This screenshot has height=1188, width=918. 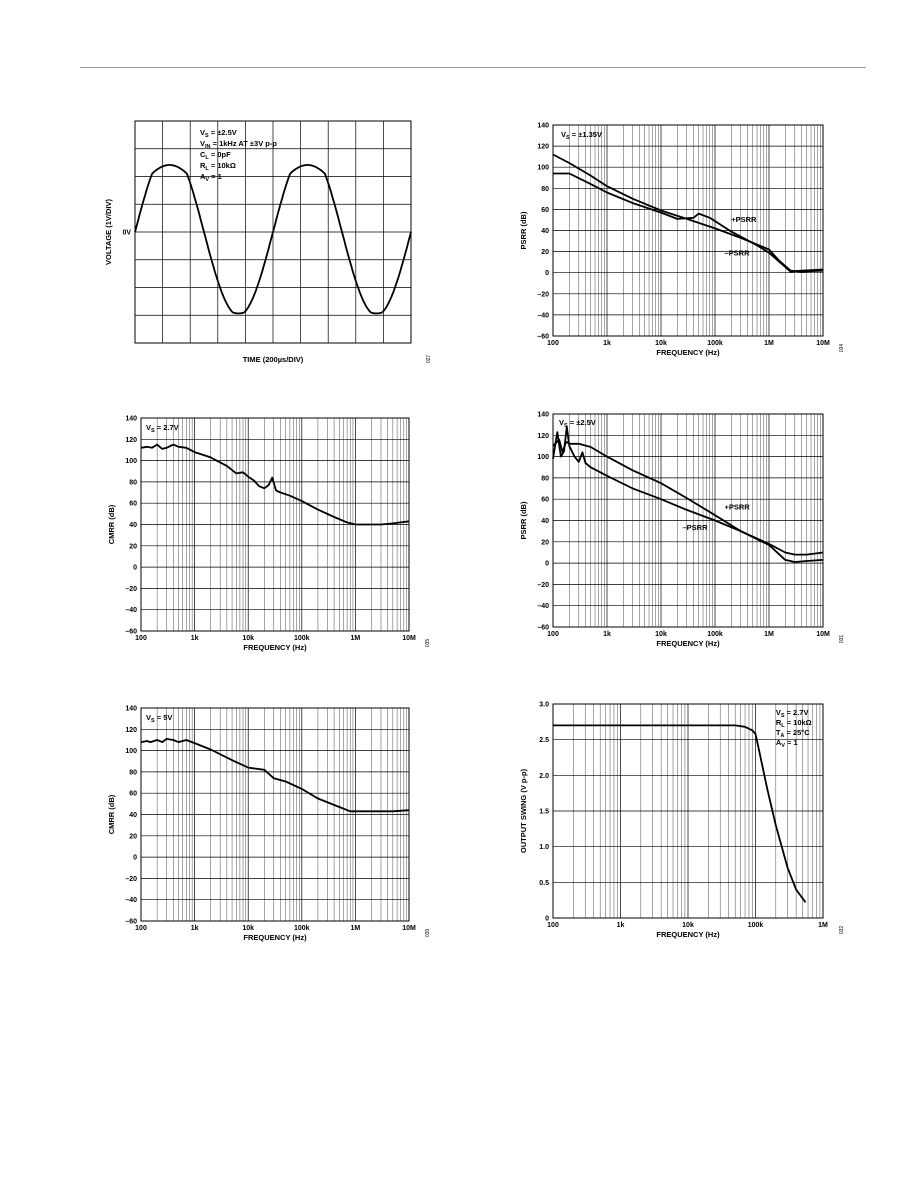 What do you see at coordinates (429, 359) in the screenshot?
I see `figure-code: 027` at bounding box center [429, 359].